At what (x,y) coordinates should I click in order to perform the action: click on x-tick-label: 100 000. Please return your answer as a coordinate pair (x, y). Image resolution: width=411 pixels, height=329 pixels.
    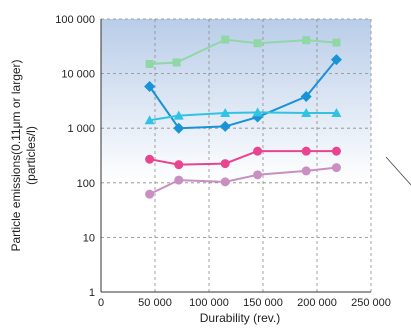
    Looking at the image, I should click on (209, 303).